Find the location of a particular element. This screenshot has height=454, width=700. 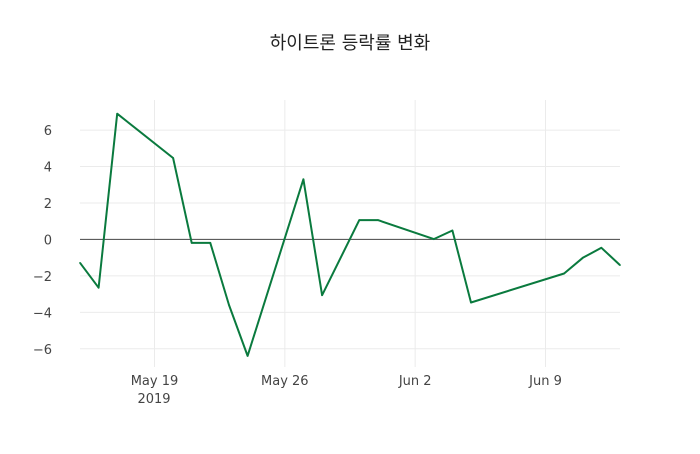

y-tick-label: −2 is located at coordinates (42, 277).